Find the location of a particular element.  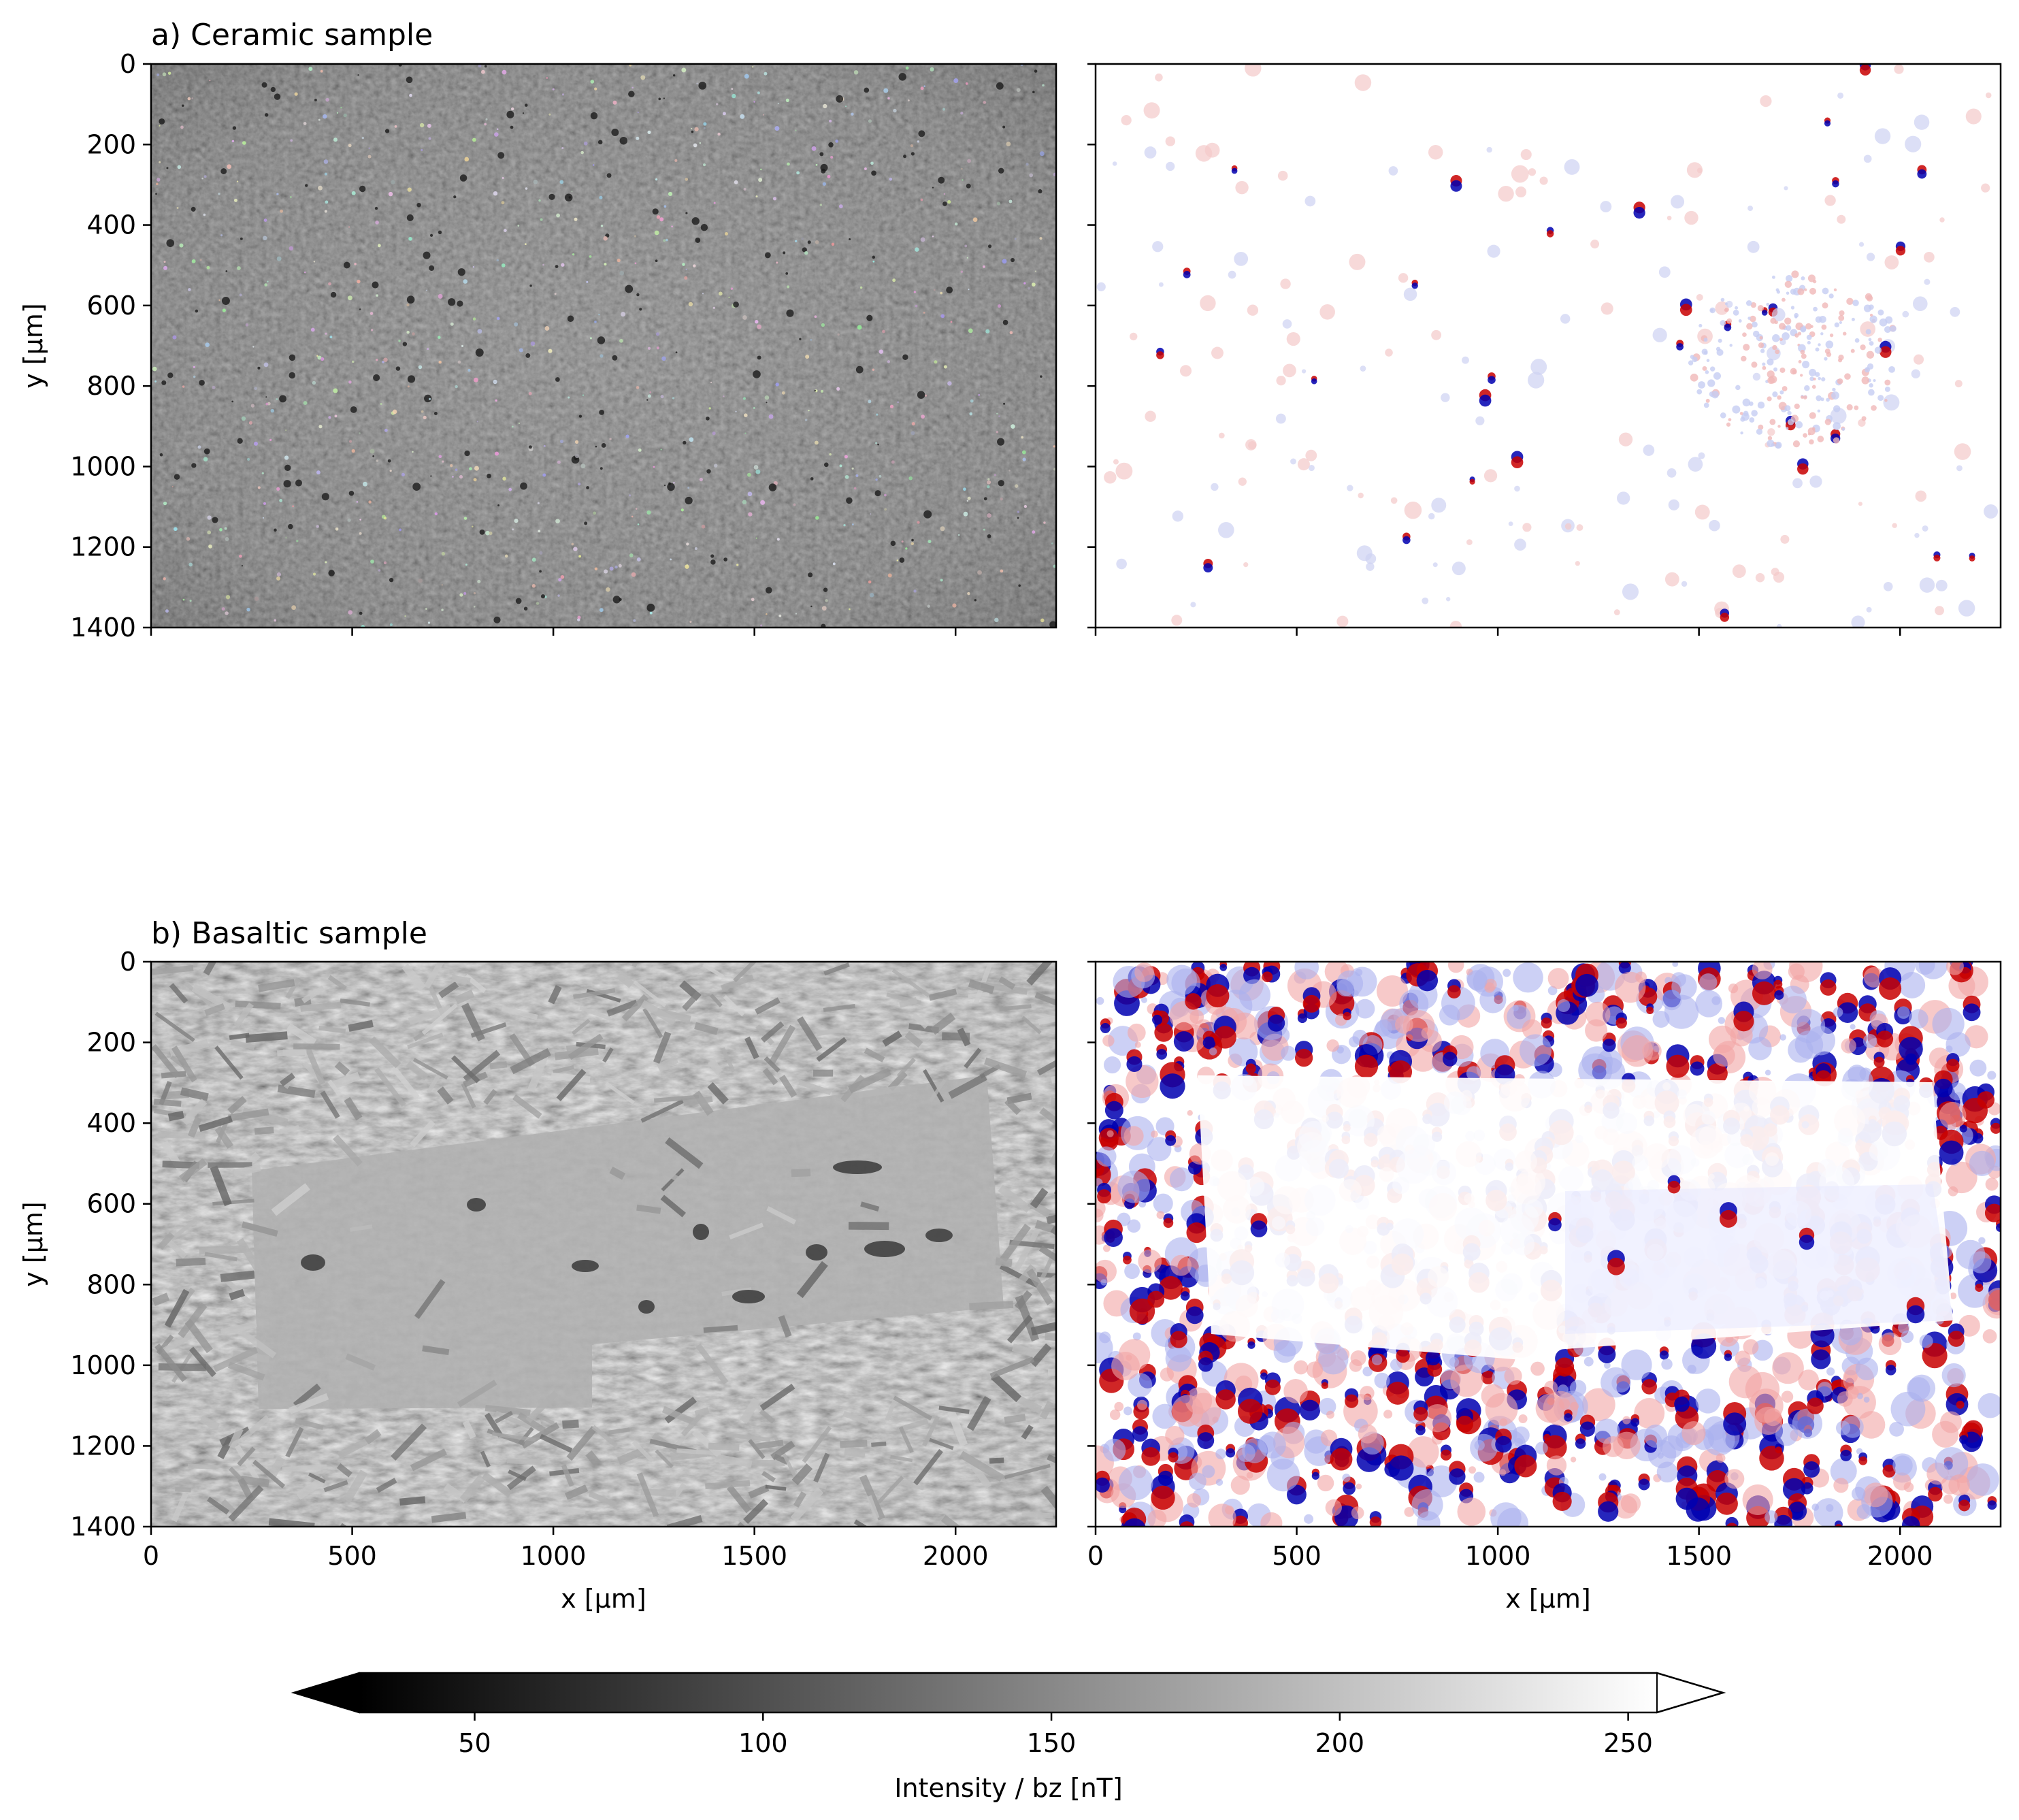

colorbar-gradient is located at coordinates (1008, 1693).